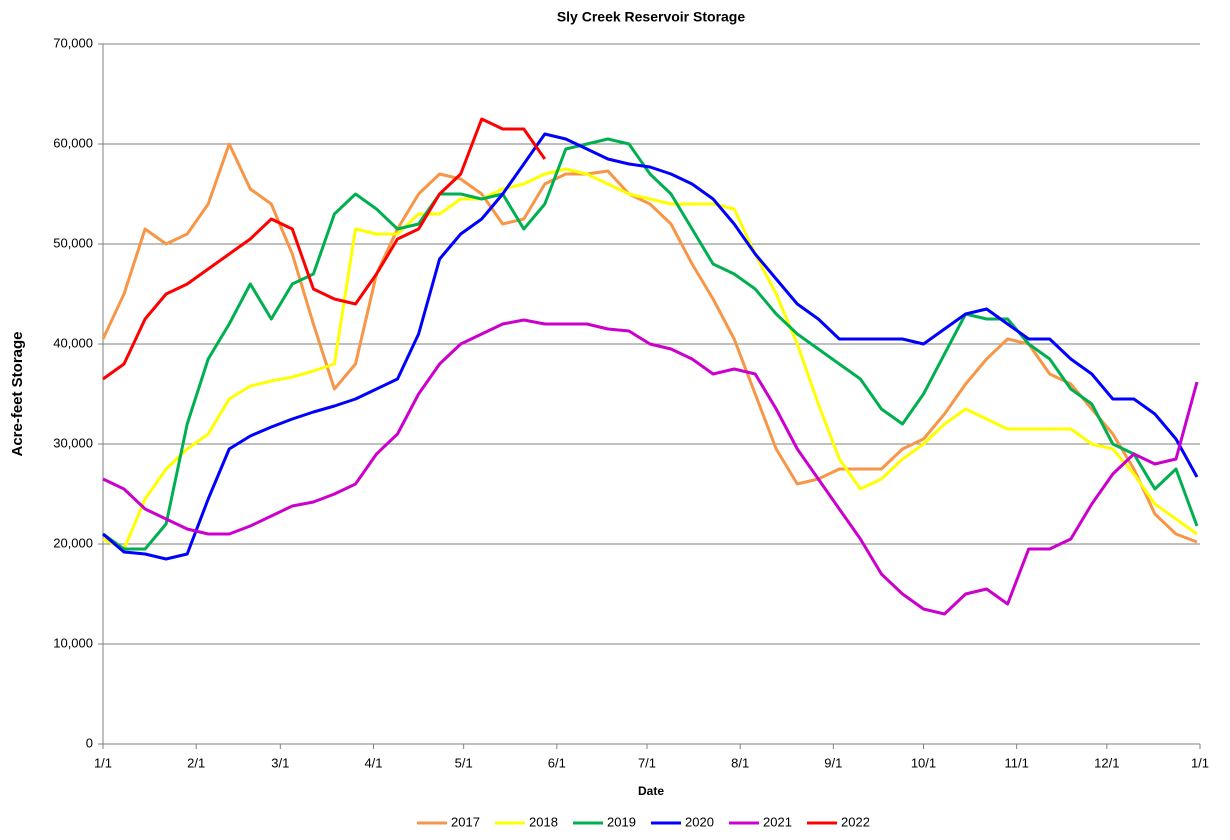  I want to click on legend-label: 2017, so click(465, 821).